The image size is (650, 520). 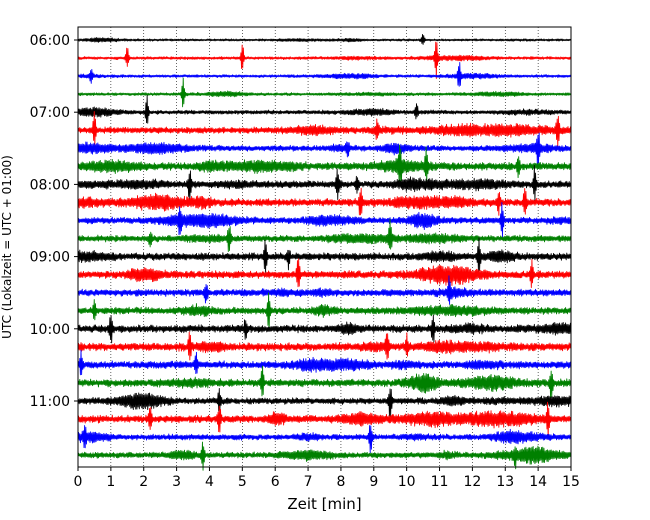 What do you see at coordinates (209, 482) in the screenshot?
I see `x-tick-label: 4` at bounding box center [209, 482].